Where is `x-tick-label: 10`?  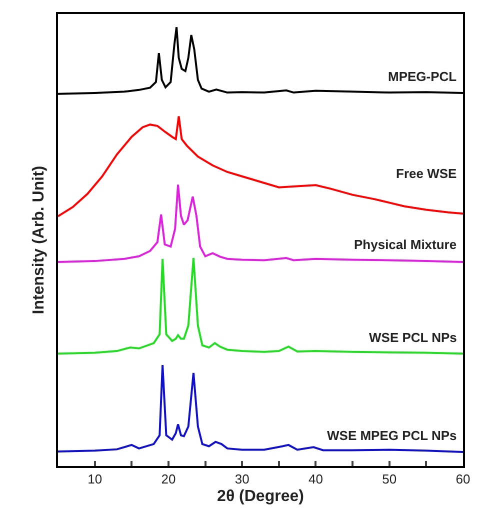 x-tick-label: 10 is located at coordinates (95, 479).